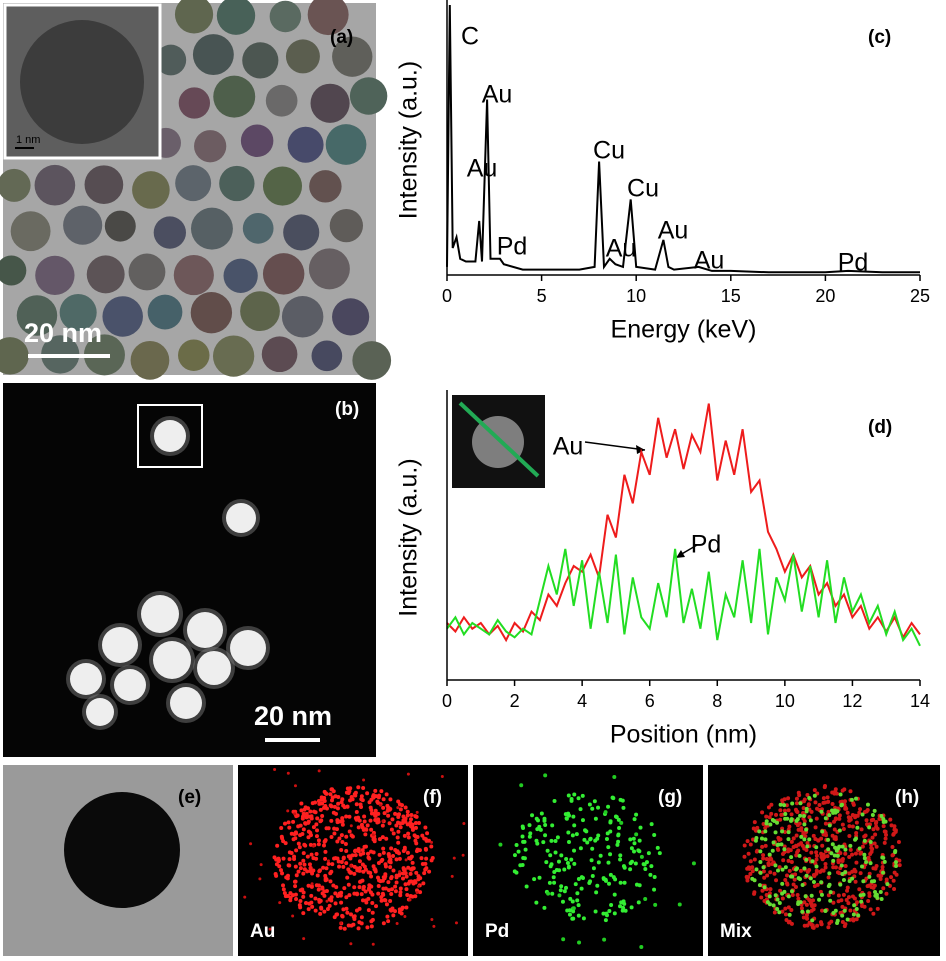  Describe the element at coordinates (907, 797) in the screenshot. I see `panel-label: (h)` at that location.